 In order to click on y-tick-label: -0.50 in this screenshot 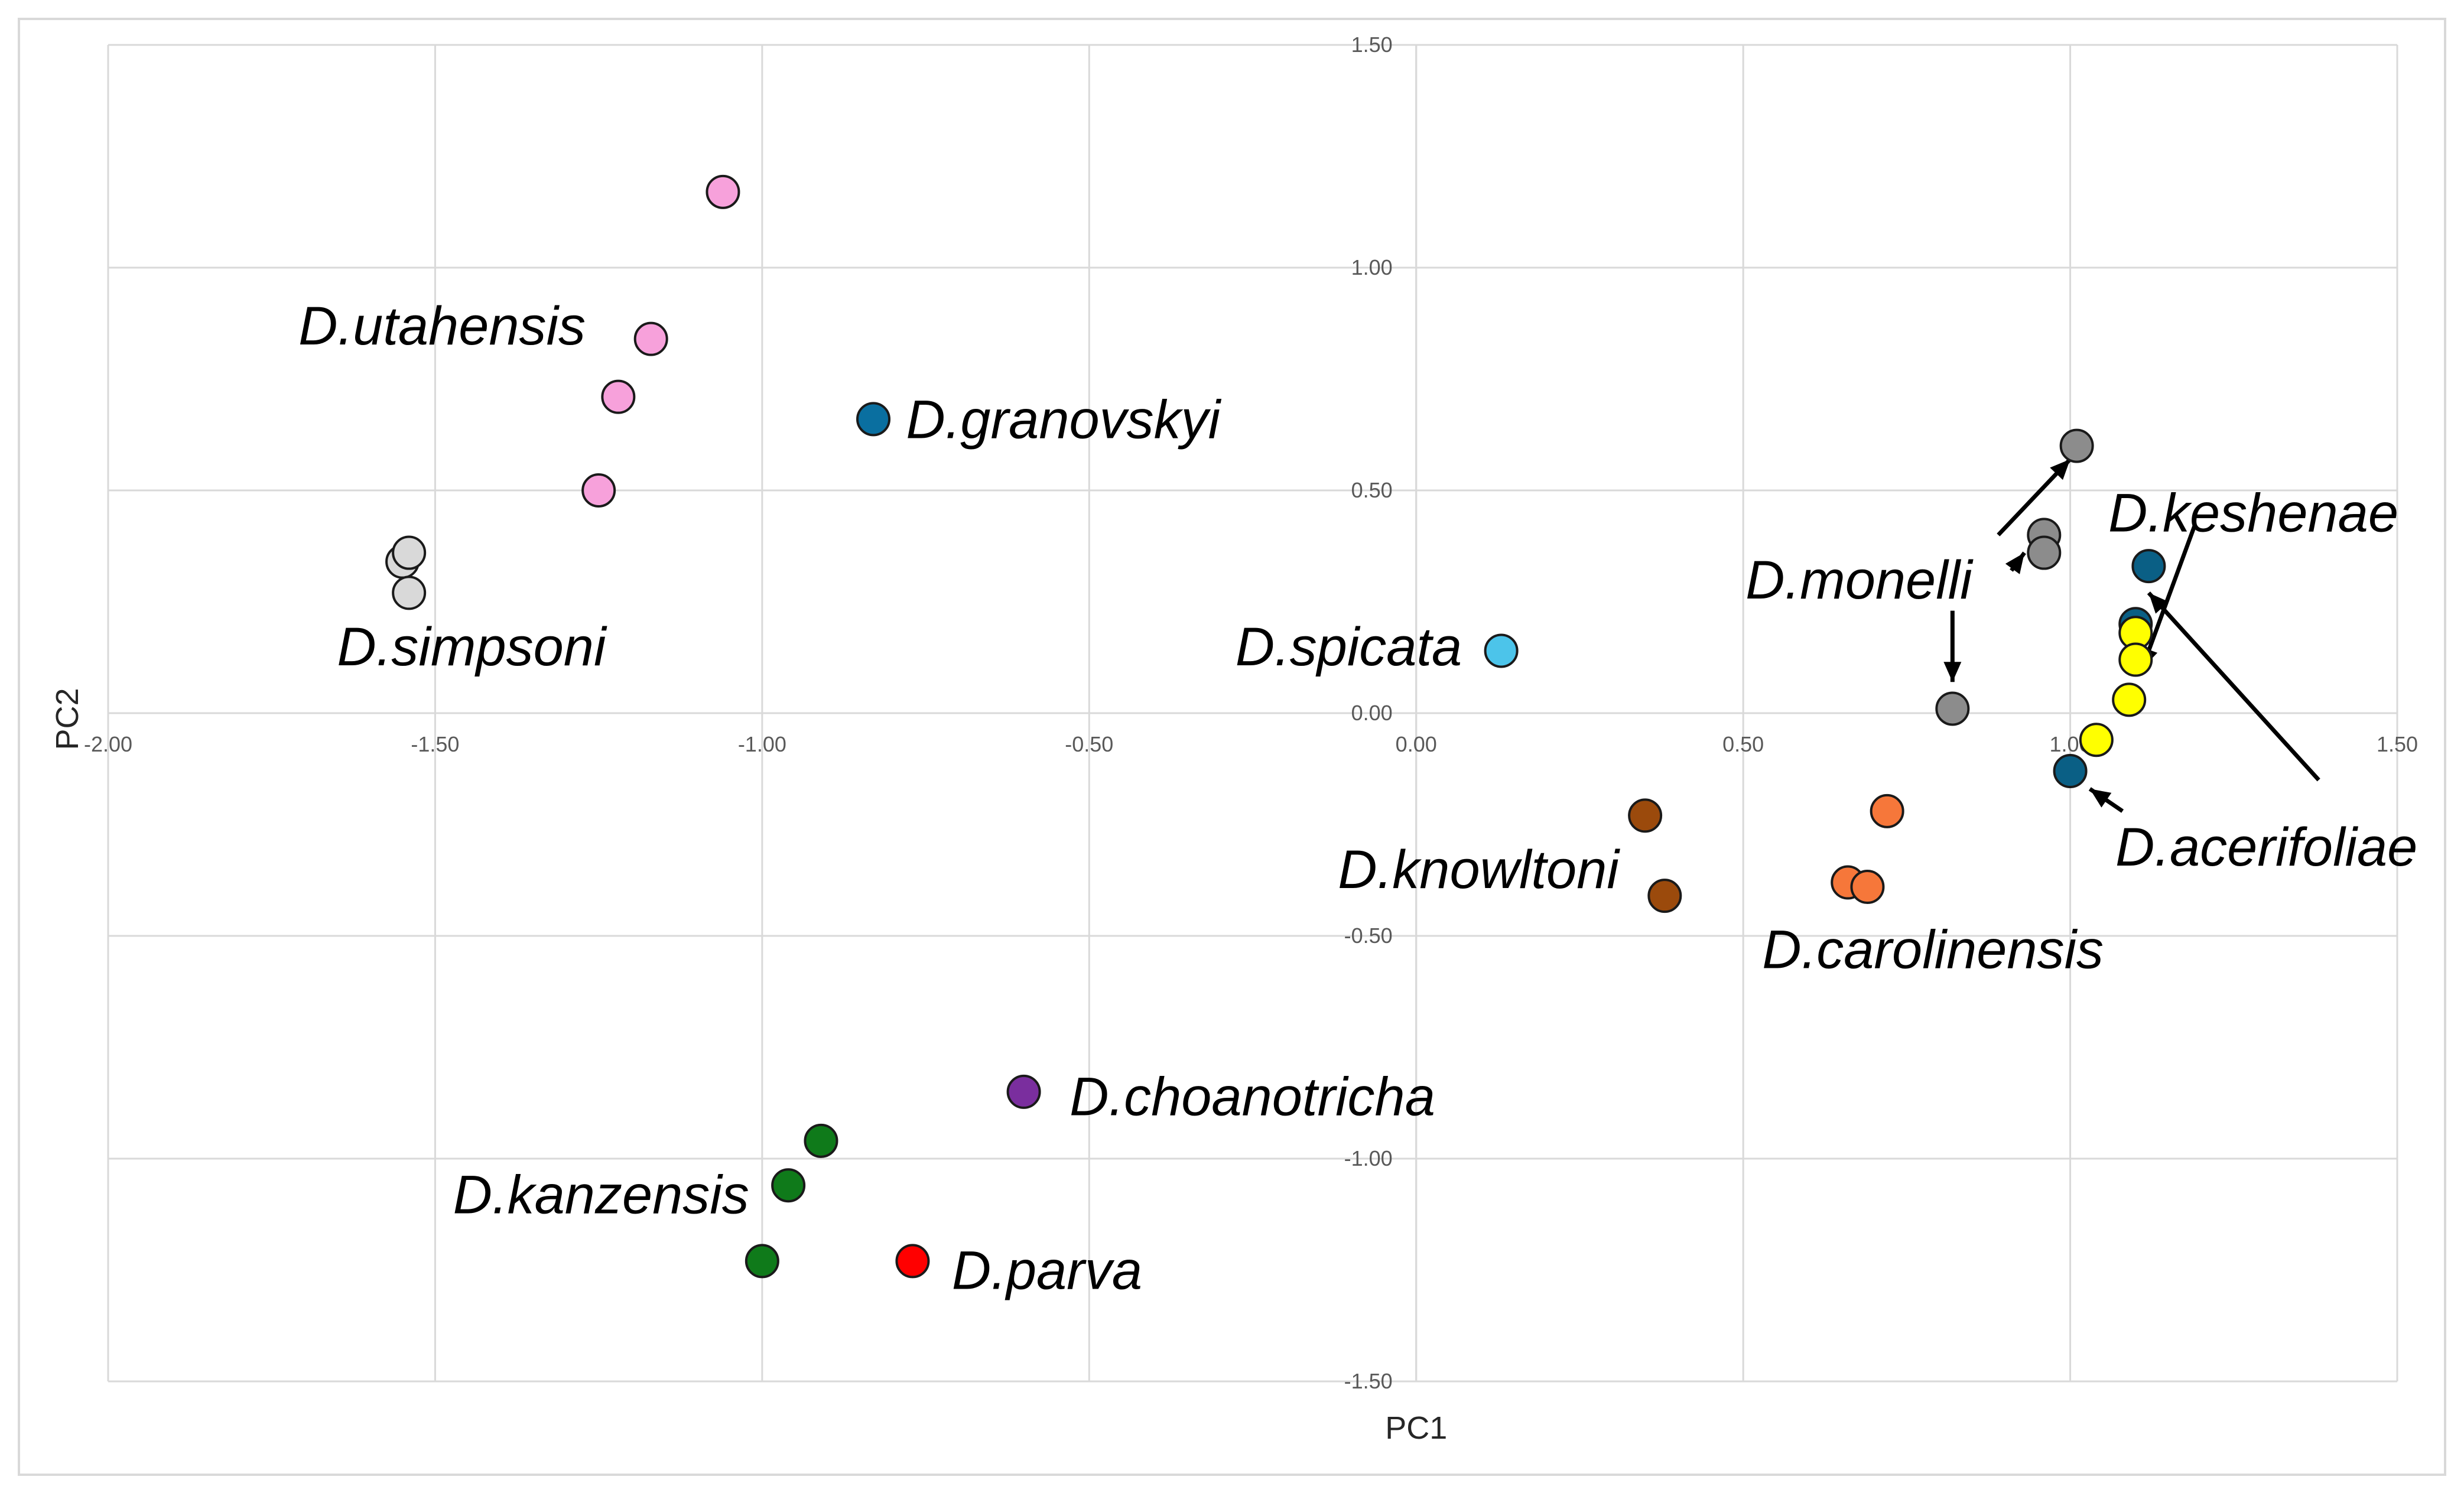, I will do `click(1368, 935)`.